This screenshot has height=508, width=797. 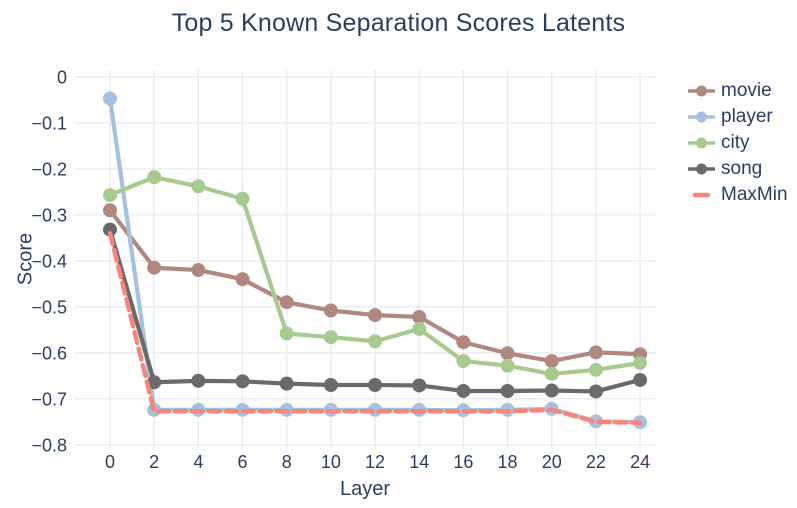 I want to click on legend-item-MaxMin: MaxMin, so click(x=737, y=195).